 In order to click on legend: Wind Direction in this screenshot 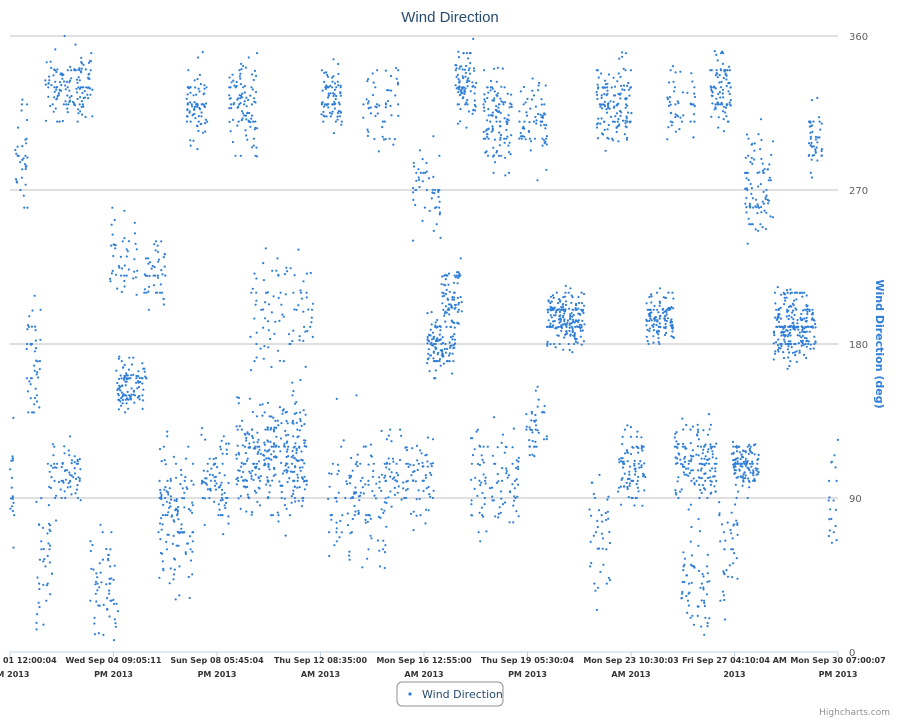, I will do `click(450, 694)`.